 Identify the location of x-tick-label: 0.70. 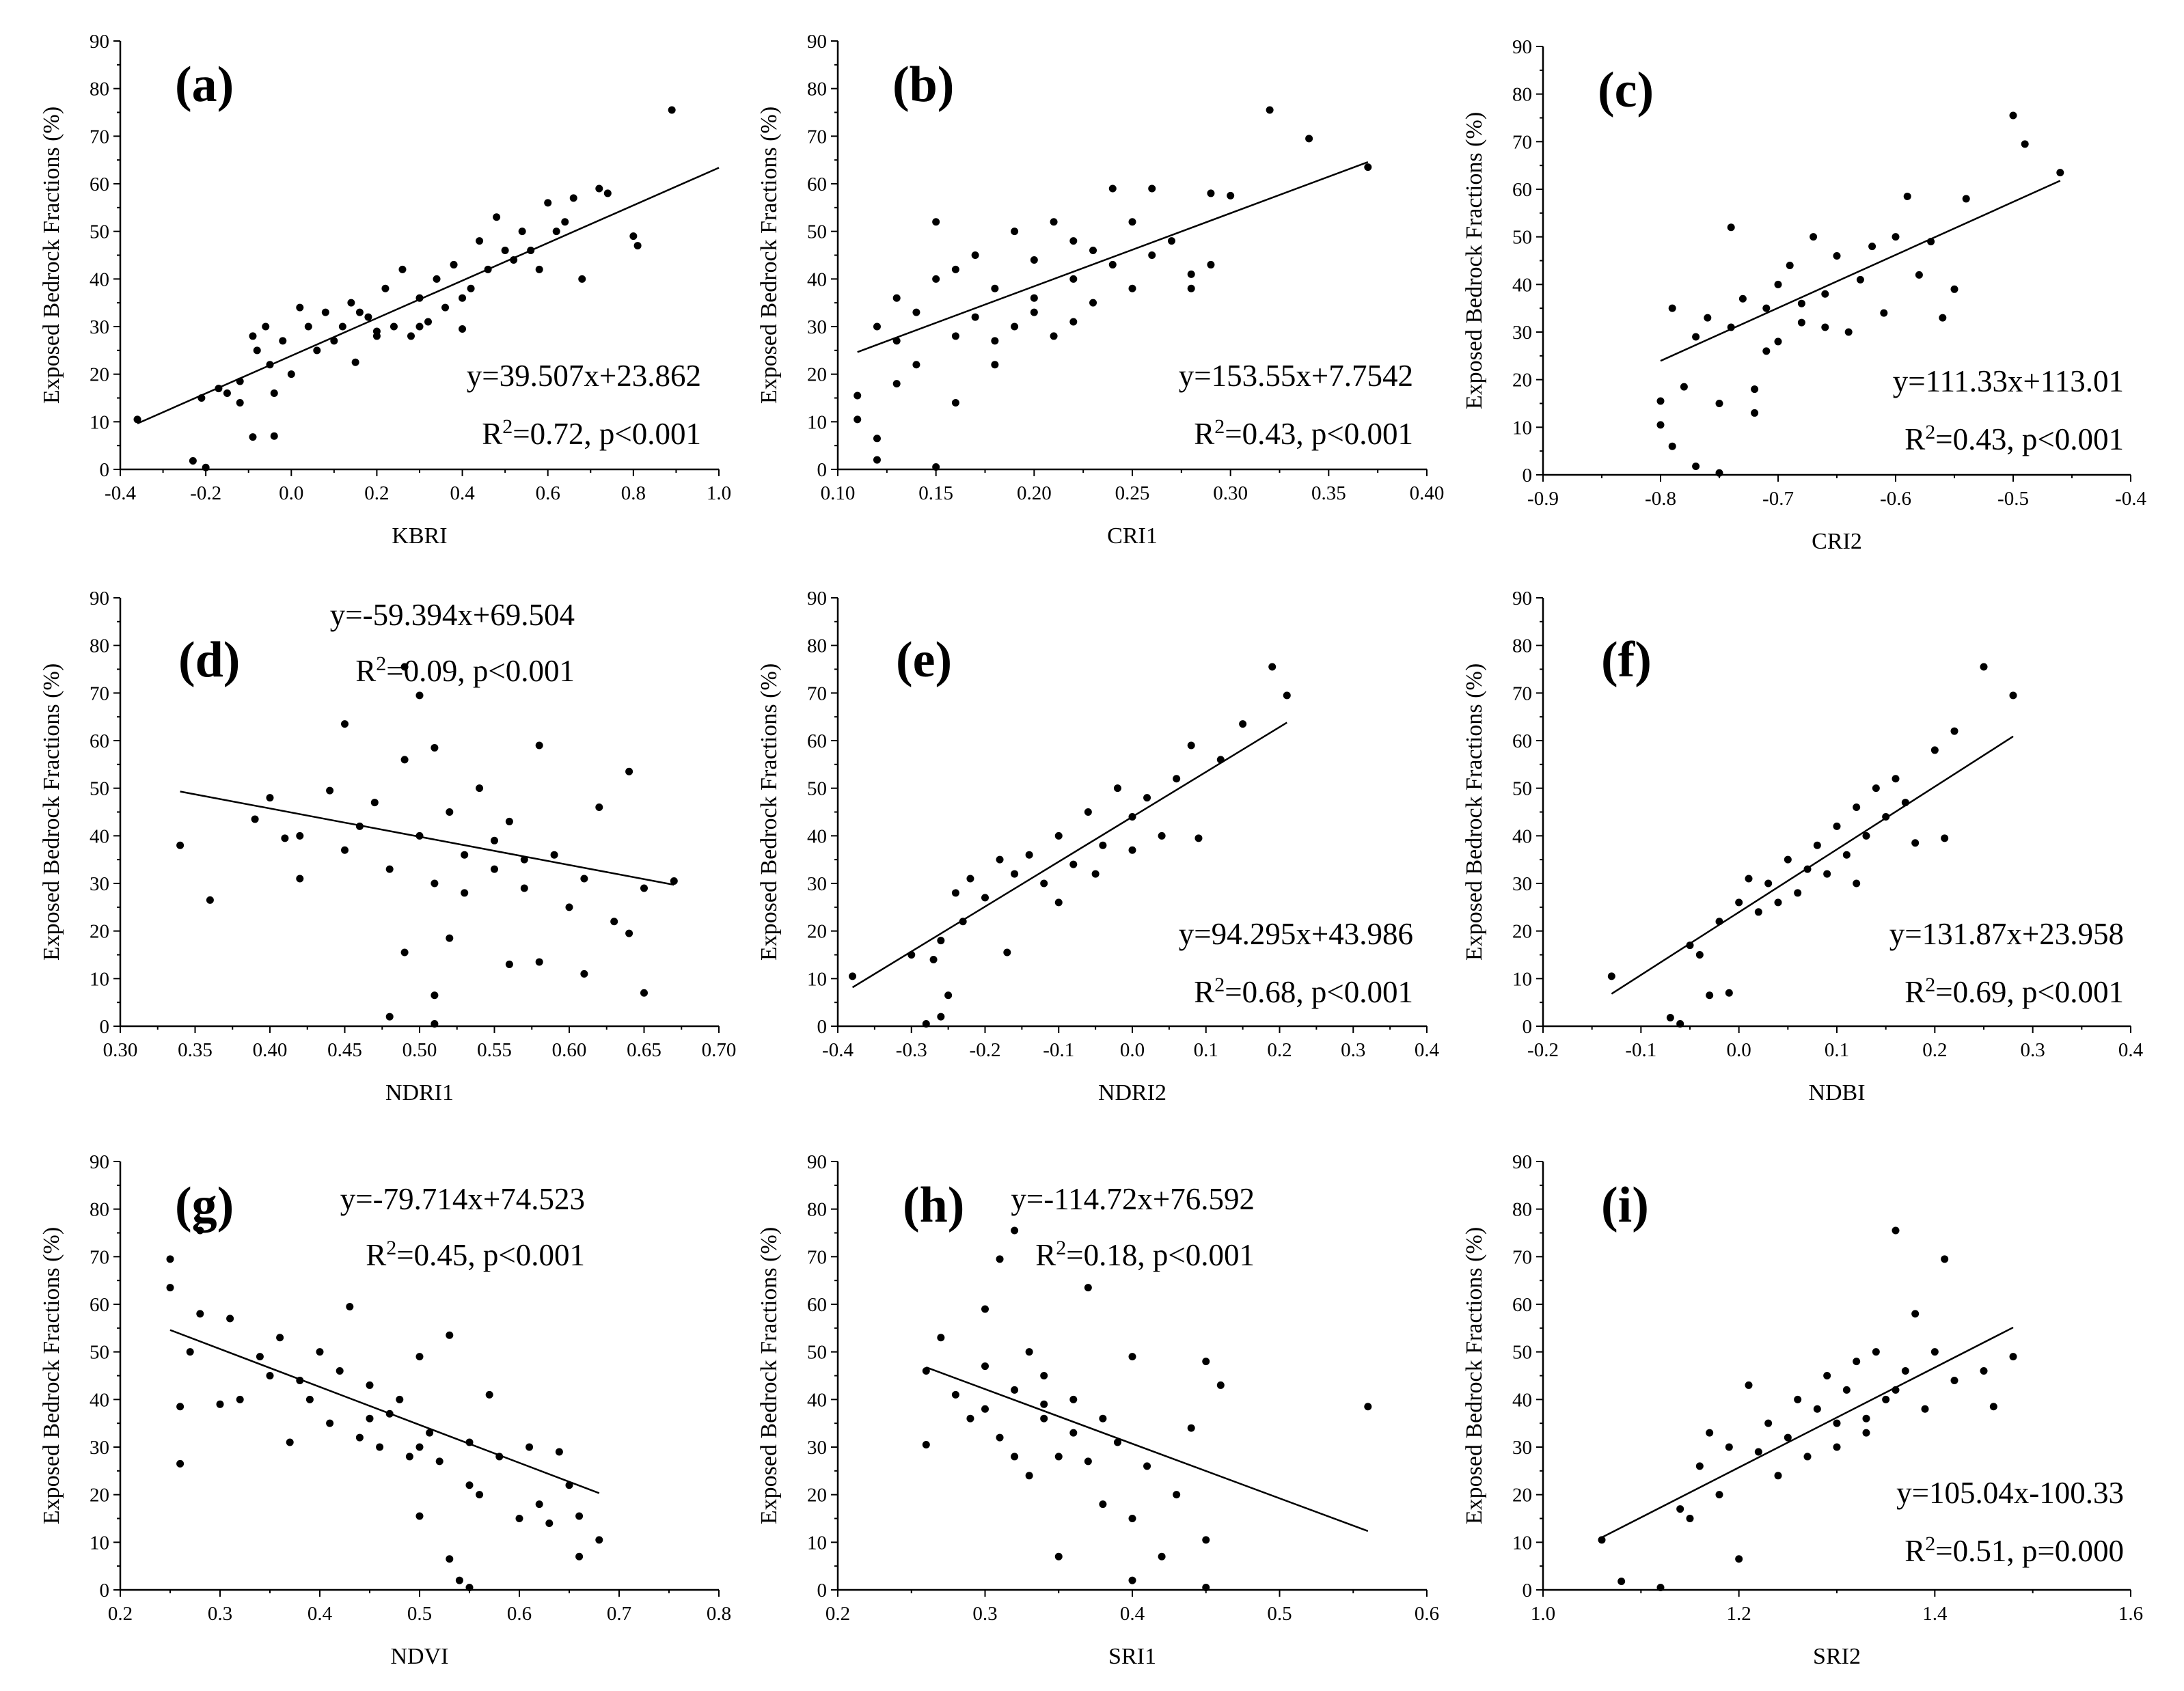
(719, 1050).